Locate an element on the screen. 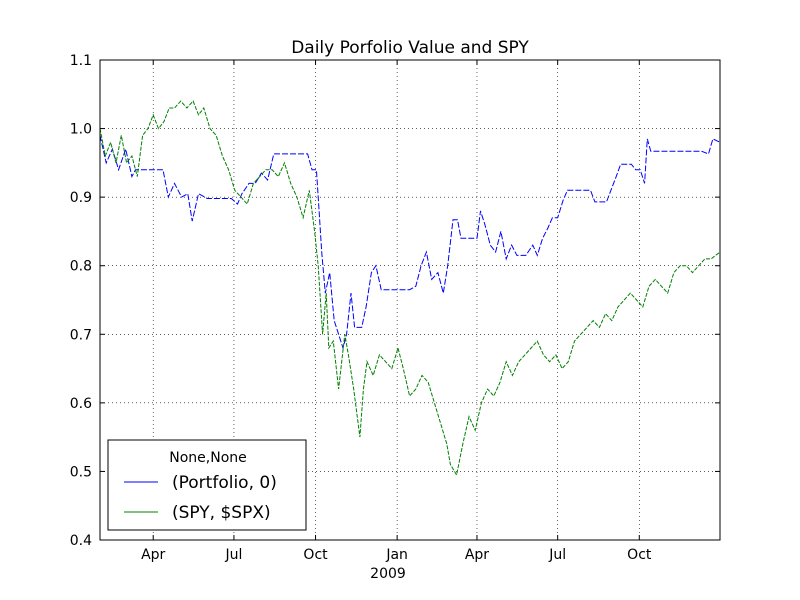 The width and height of the screenshot is (800, 600). y-tick-label: 0.7 is located at coordinates (81, 335).